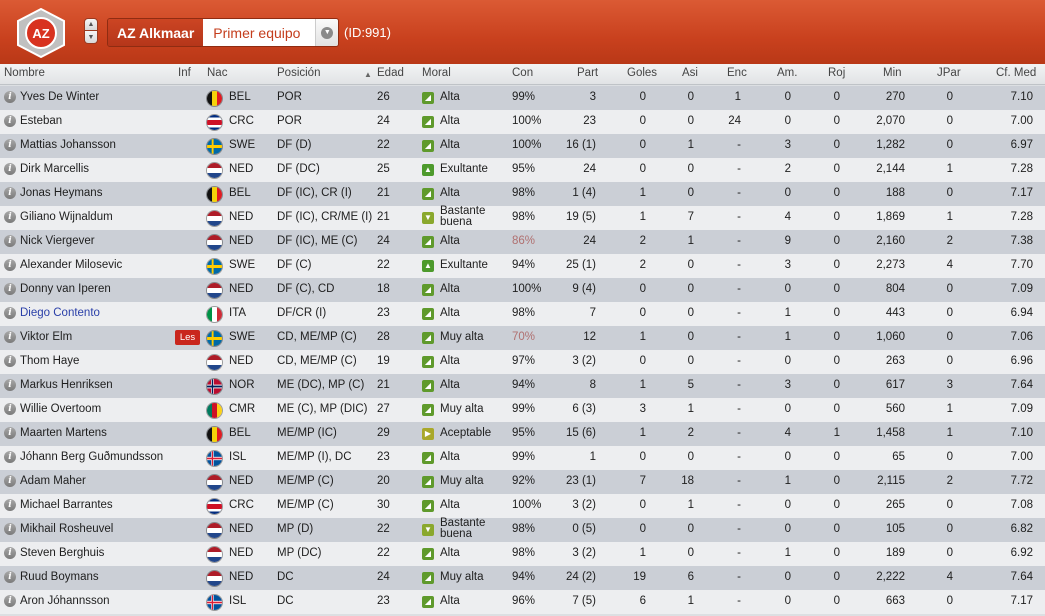  Describe the element at coordinates (892, 73) in the screenshot. I see `col-min: Min` at that location.